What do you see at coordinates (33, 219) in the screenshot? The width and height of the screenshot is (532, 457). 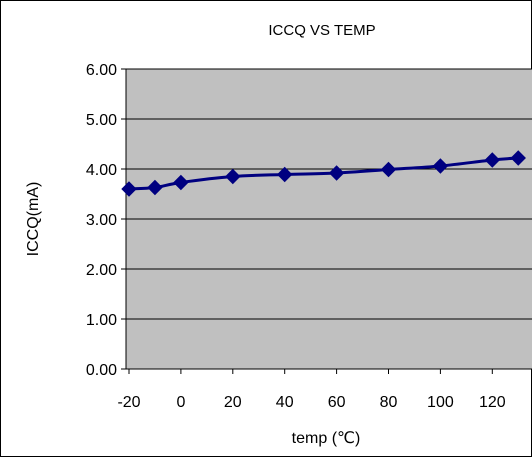 I see `y-axis-title: ICCQ(mA)` at bounding box center [33, 219].